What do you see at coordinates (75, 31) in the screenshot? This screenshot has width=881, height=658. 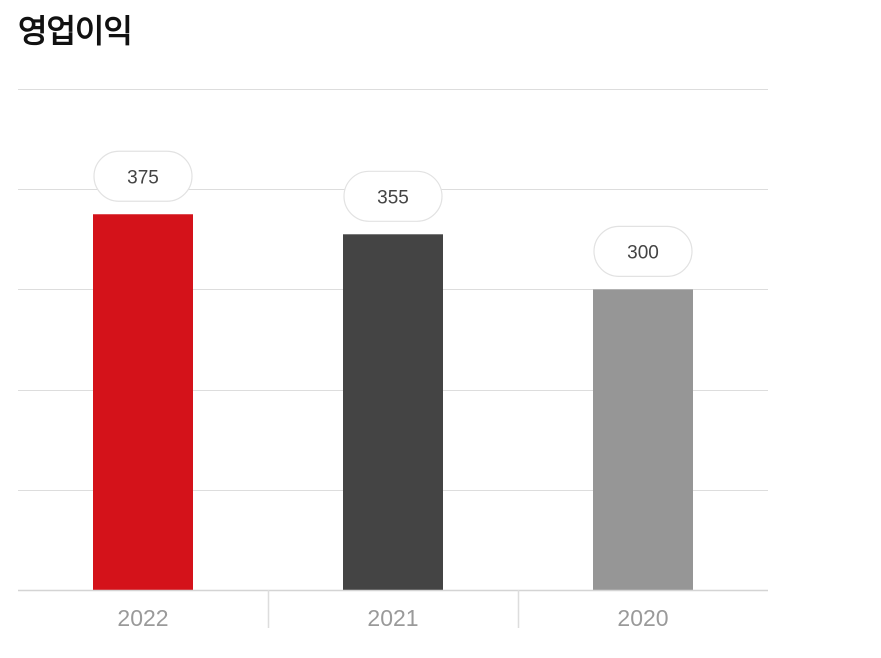 I see `chart-title: 영업이익` at bounding box center [75, 31].